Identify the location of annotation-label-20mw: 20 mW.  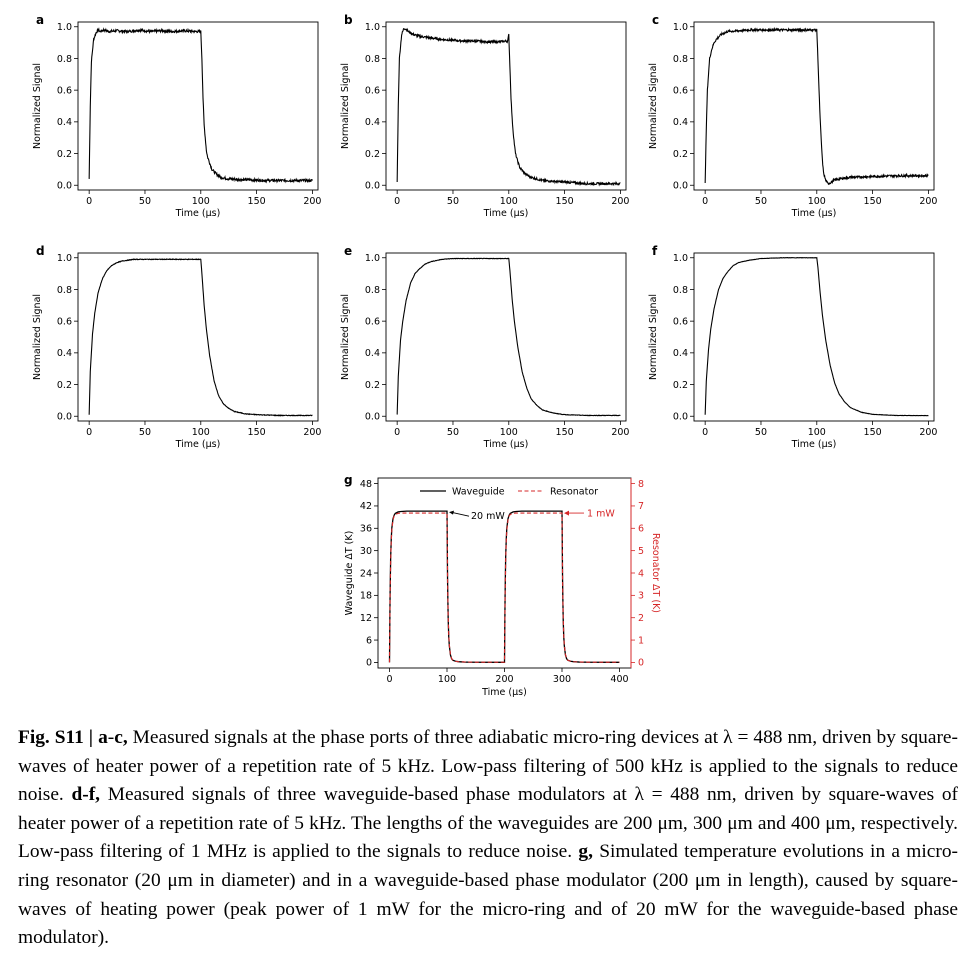
(488, 516).